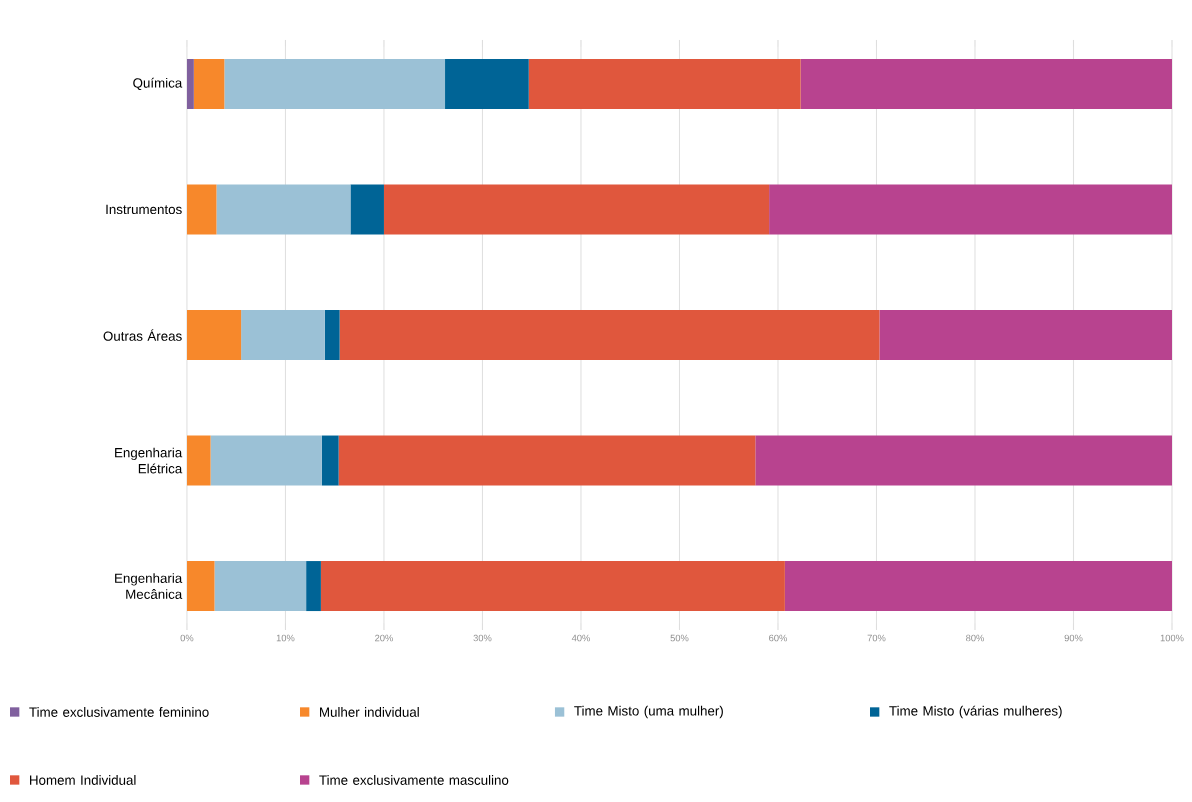  Describe the element at coordinates (482, 638) in the screenshot. I see `x-tick-label: 30%` at that location.